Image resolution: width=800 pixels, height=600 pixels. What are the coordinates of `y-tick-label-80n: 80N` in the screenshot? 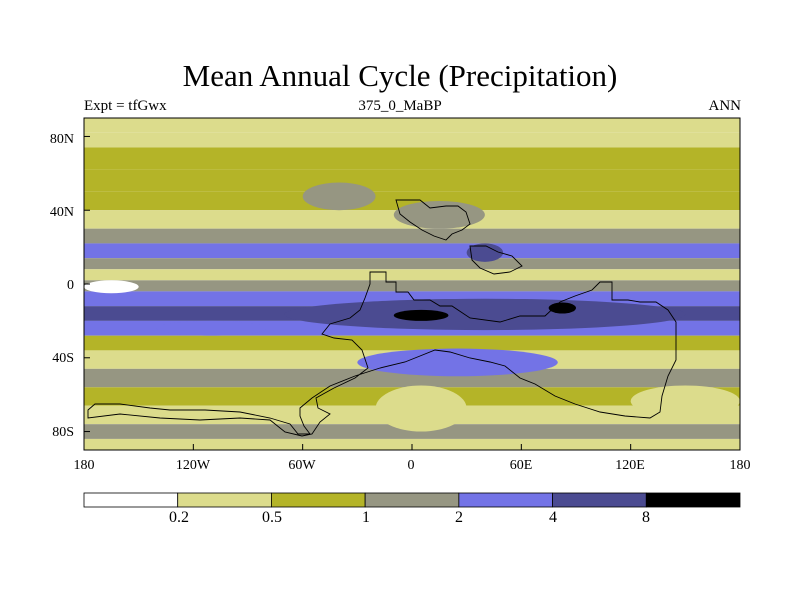 It's located at (61, 139).